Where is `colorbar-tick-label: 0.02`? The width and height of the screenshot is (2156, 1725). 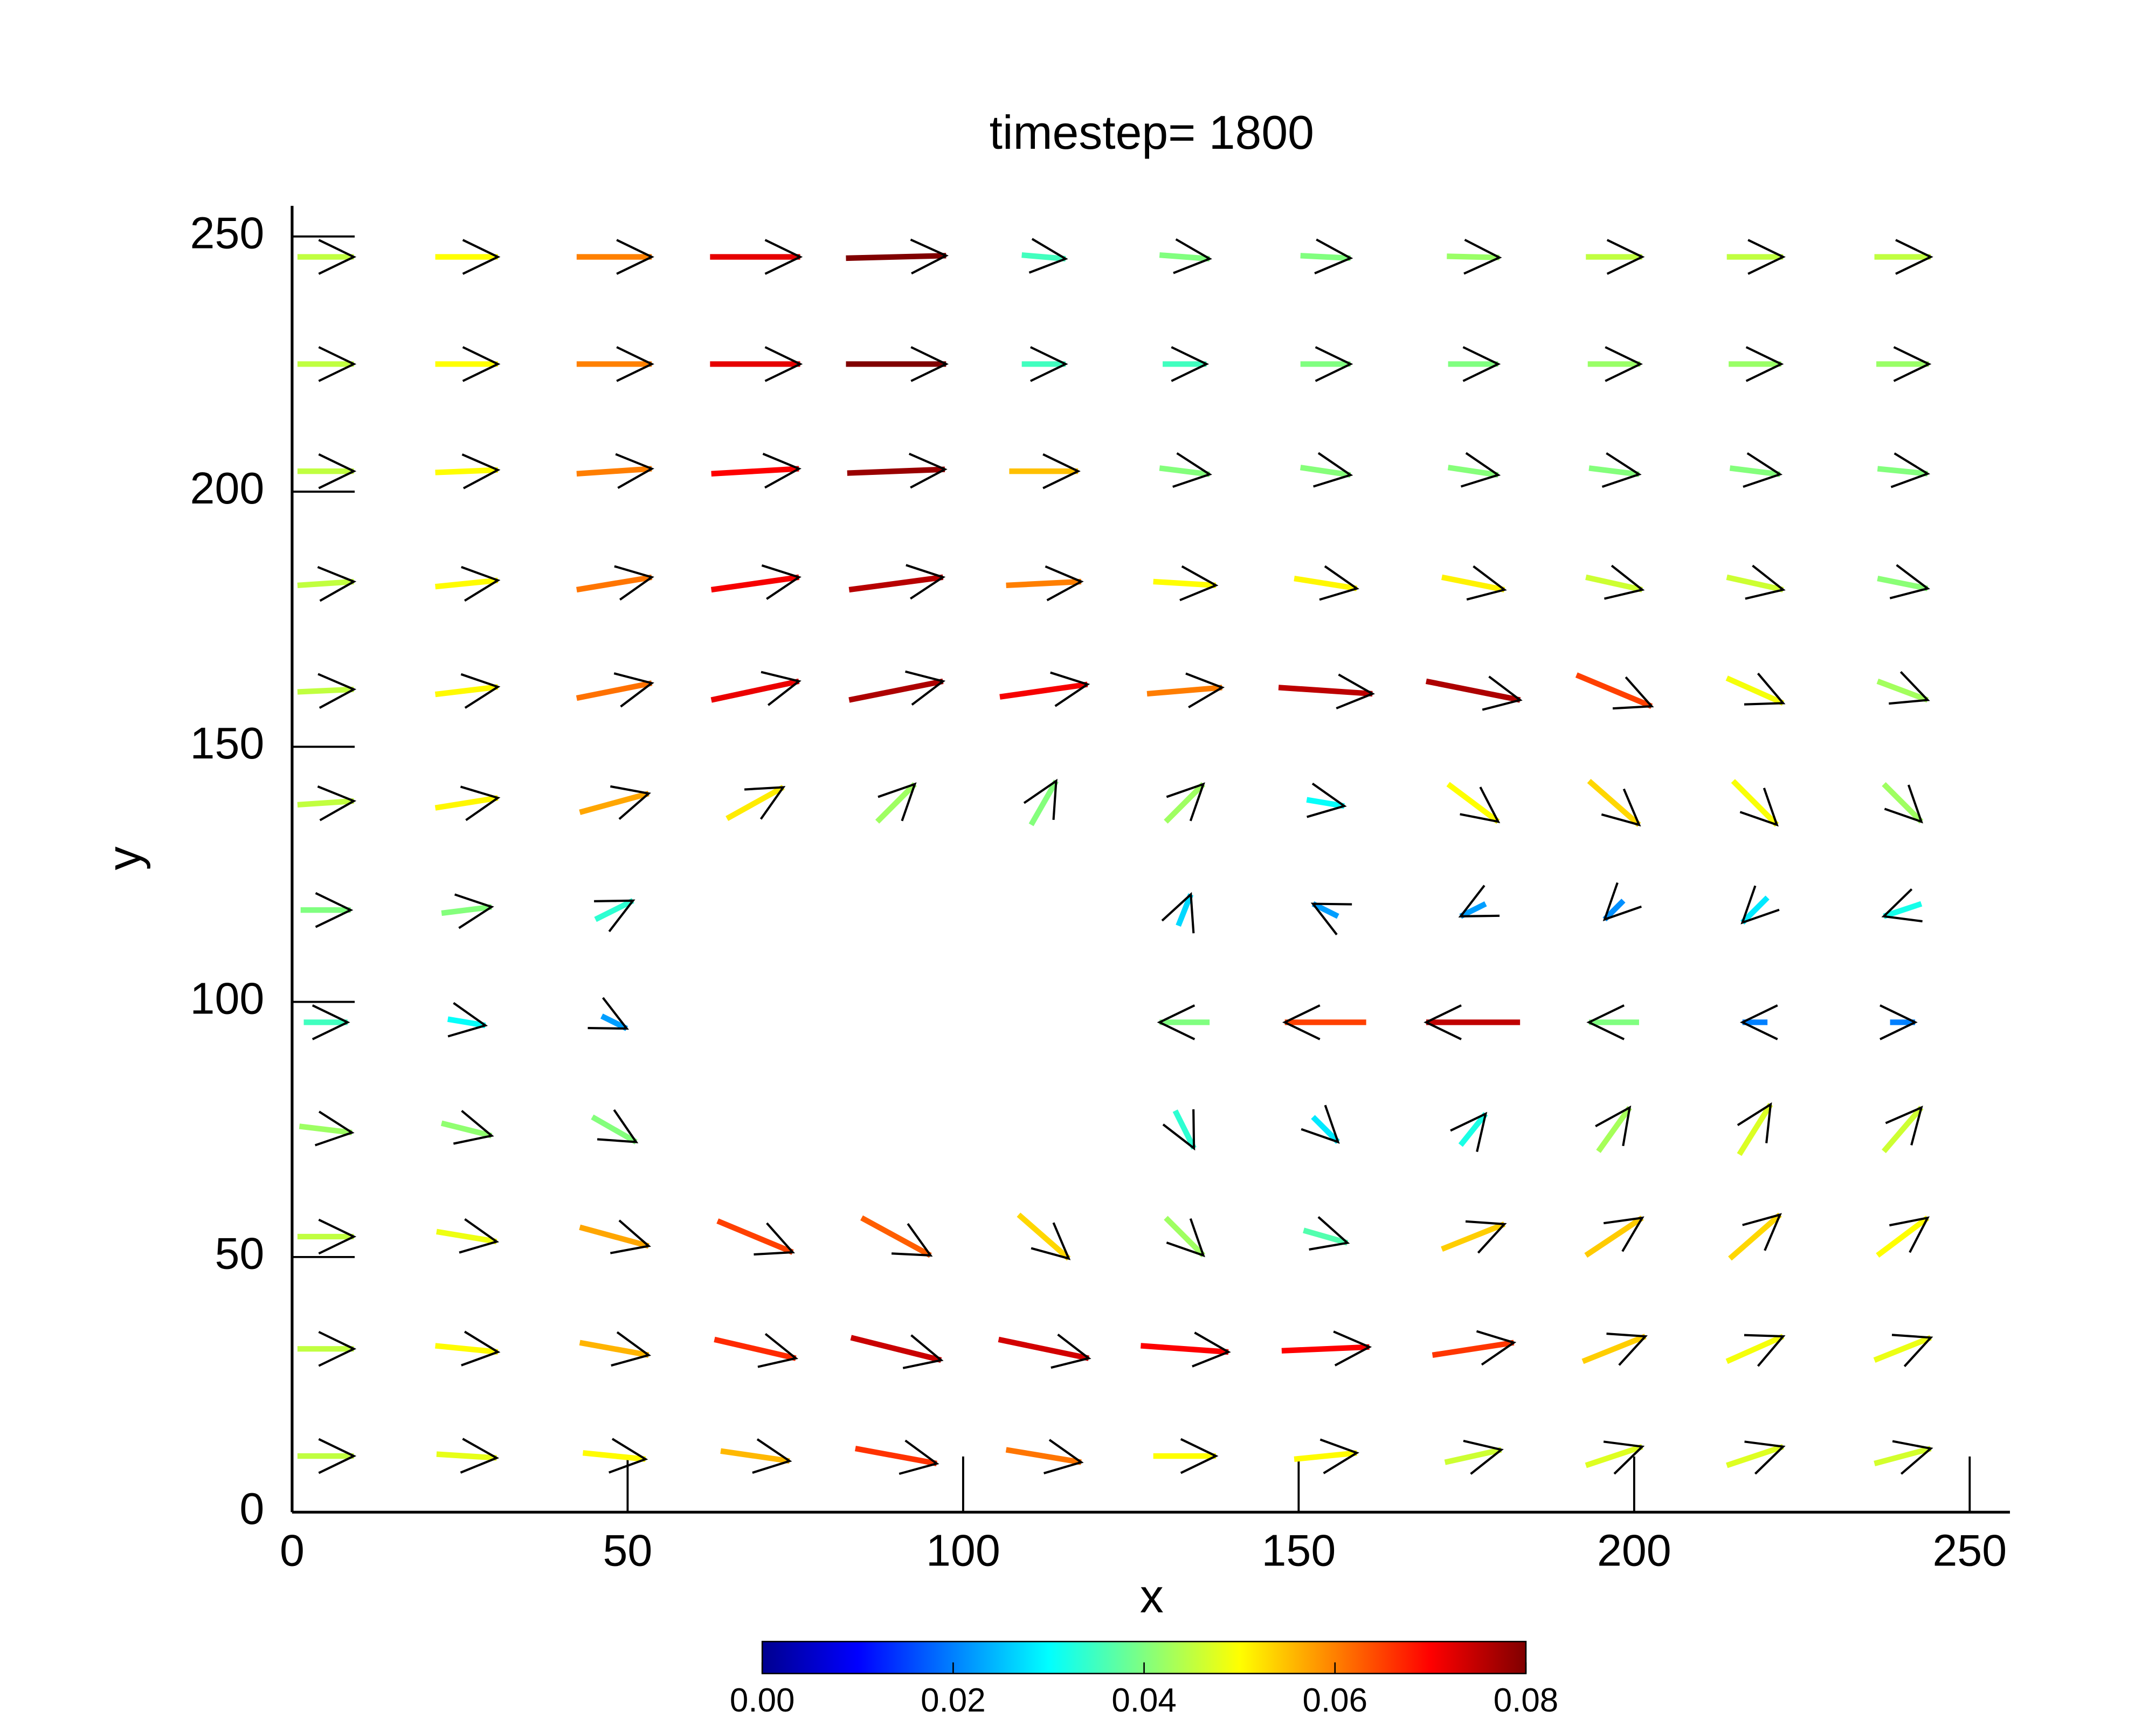 colorbar-tick-label: 0.02 is located at coordinates (953, 1700).